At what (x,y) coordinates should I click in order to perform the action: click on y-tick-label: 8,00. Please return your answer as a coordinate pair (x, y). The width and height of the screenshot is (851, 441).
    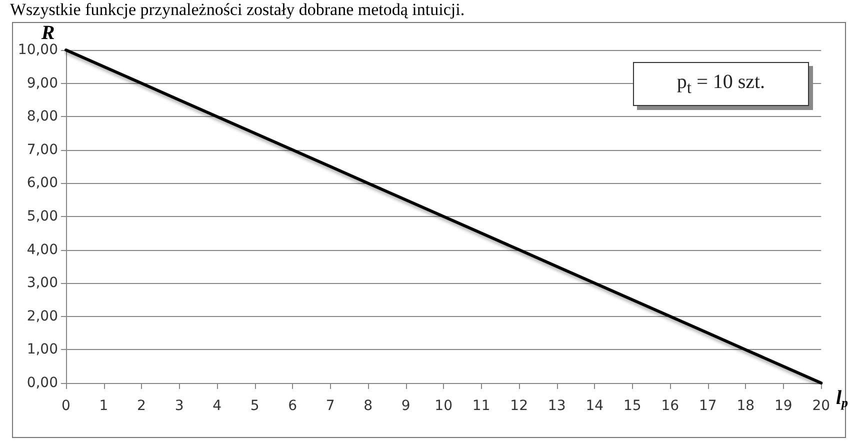
    Looking at the image, I should click on (42, 116).